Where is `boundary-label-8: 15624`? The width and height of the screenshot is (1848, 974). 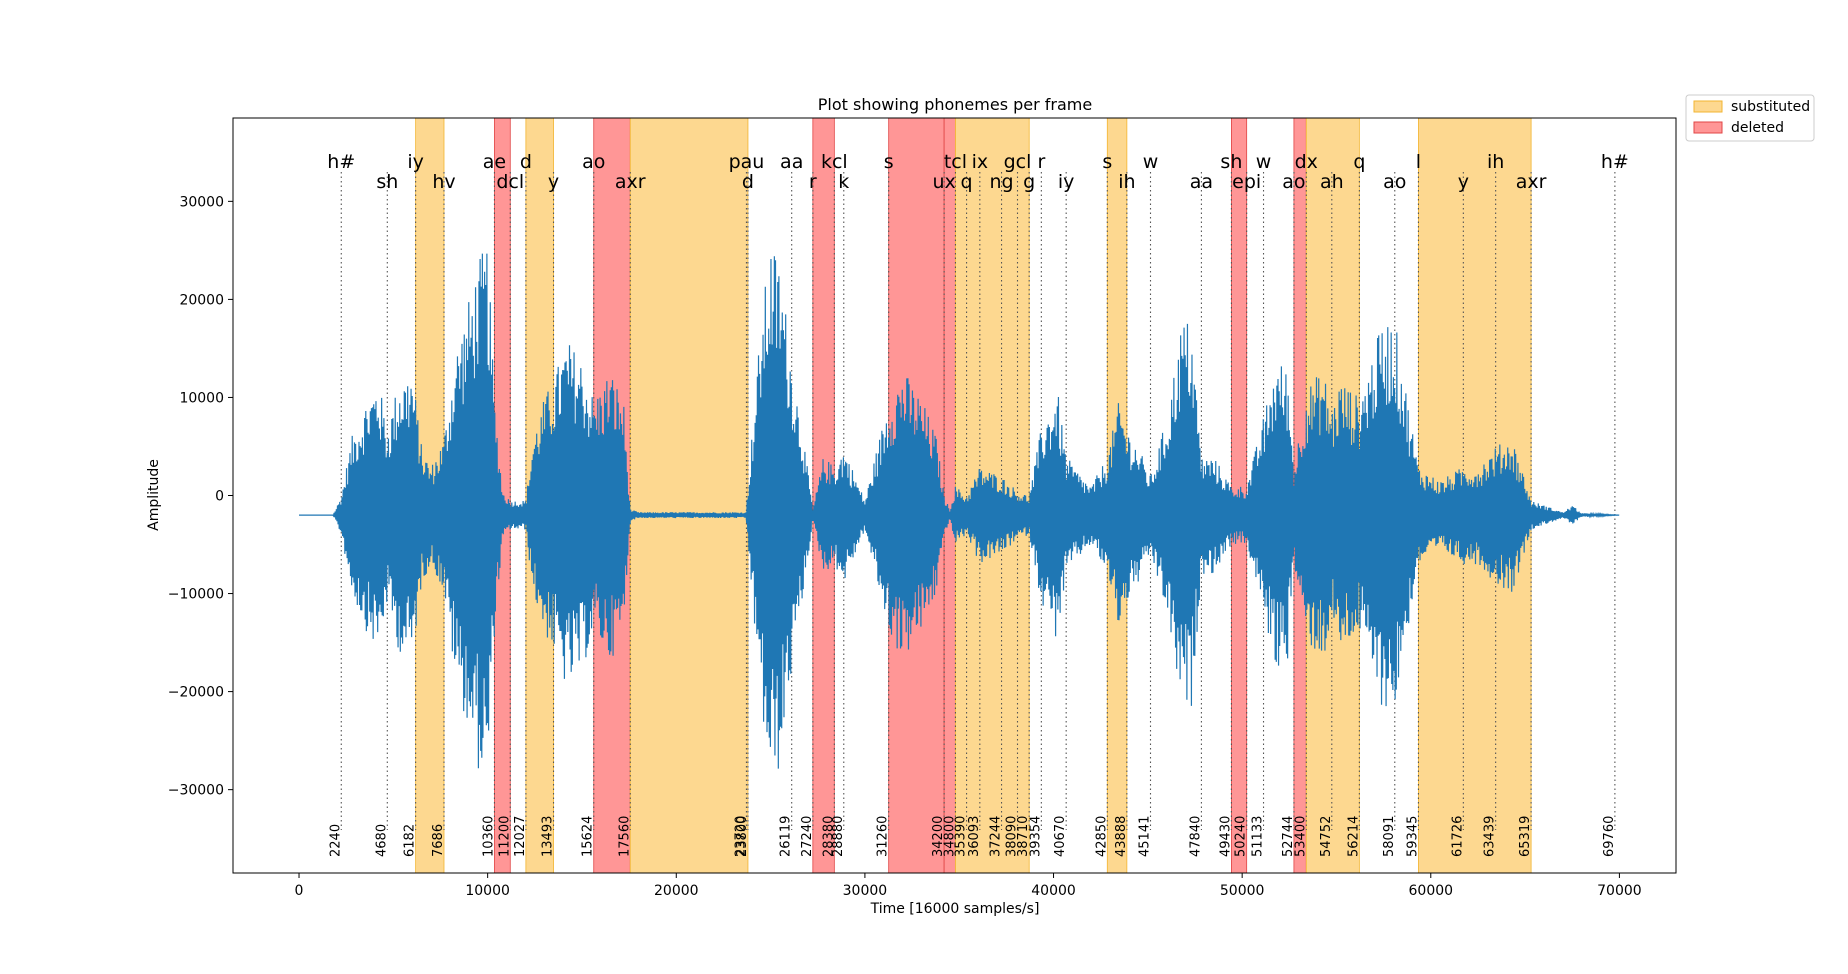
boundary-label-8: 15624 is located at coordinates (588, 836).